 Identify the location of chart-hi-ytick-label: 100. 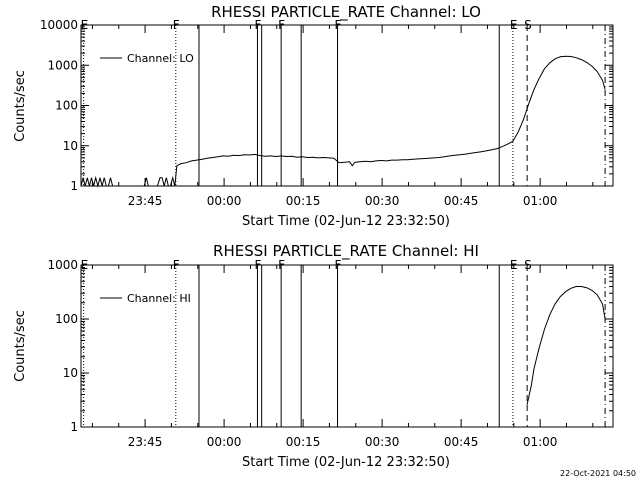
(66, 319).